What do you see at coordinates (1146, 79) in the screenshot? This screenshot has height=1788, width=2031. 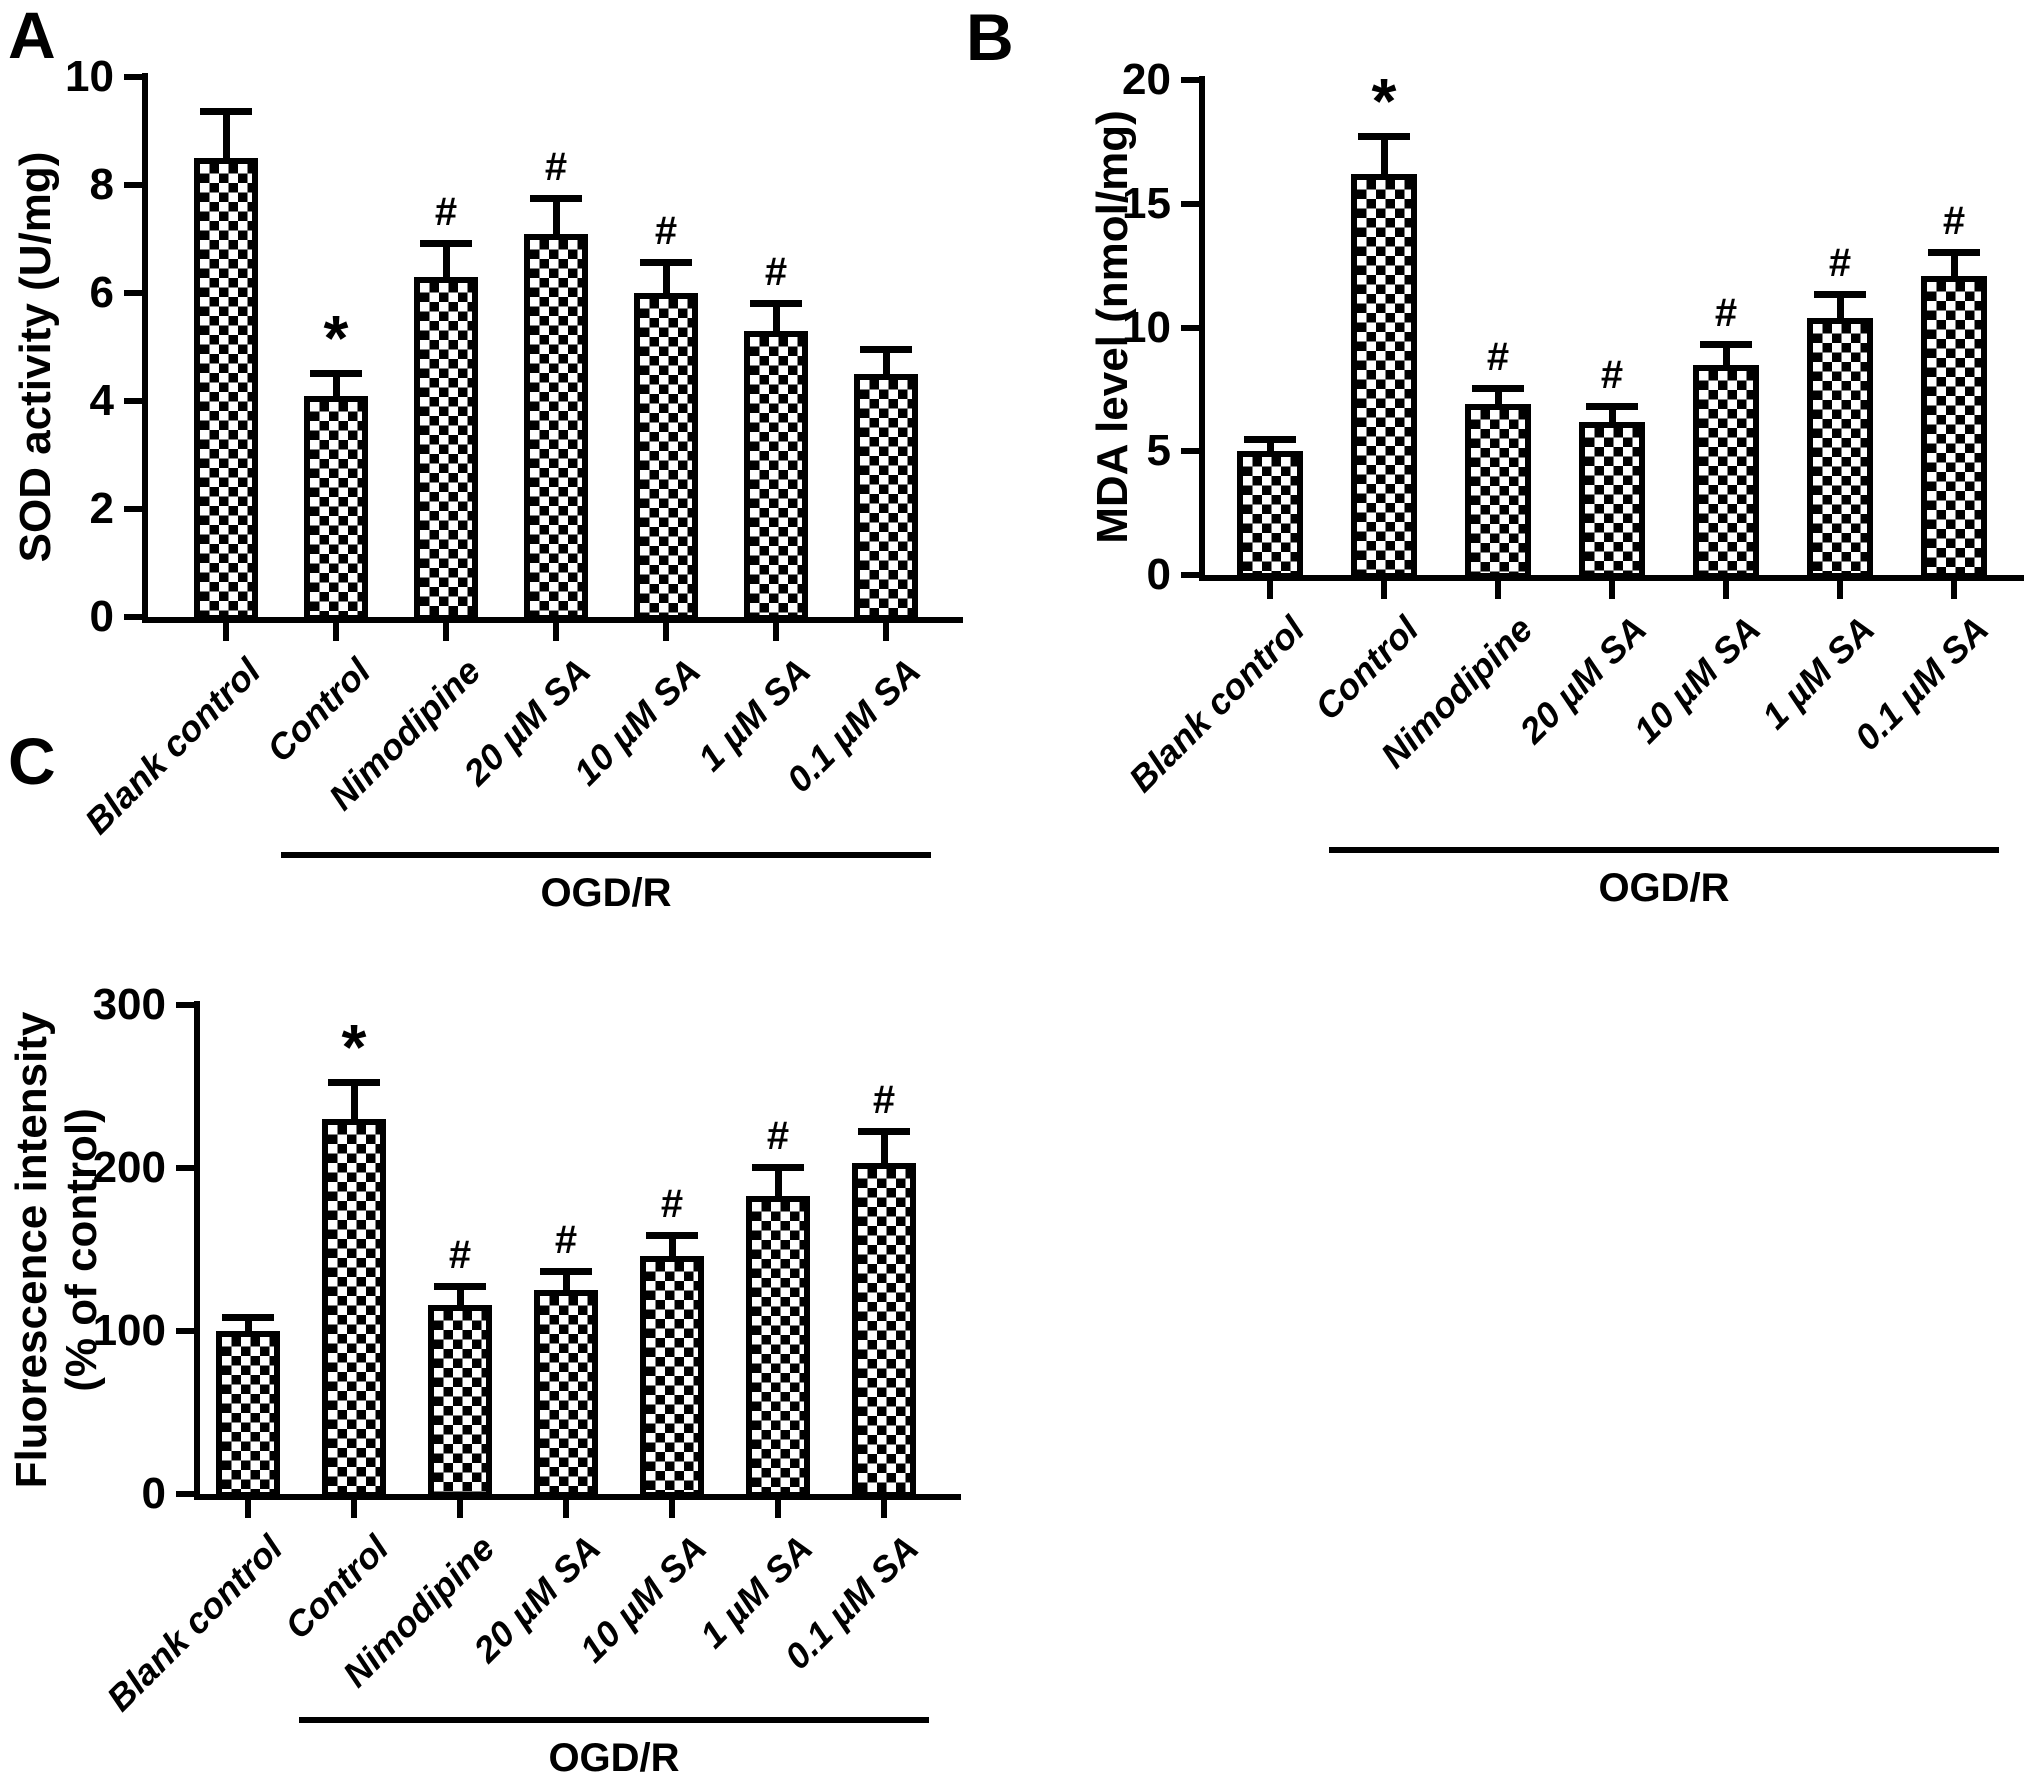 I see `y-tick-label: 20` at bounding box center [1146, 79].